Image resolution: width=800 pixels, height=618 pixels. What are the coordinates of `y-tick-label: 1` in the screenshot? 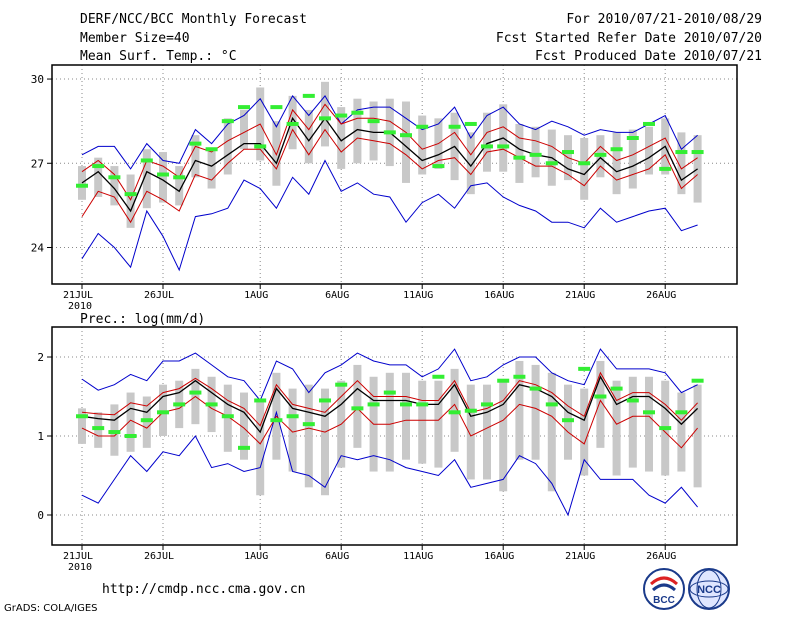 It's located at (40, 436).